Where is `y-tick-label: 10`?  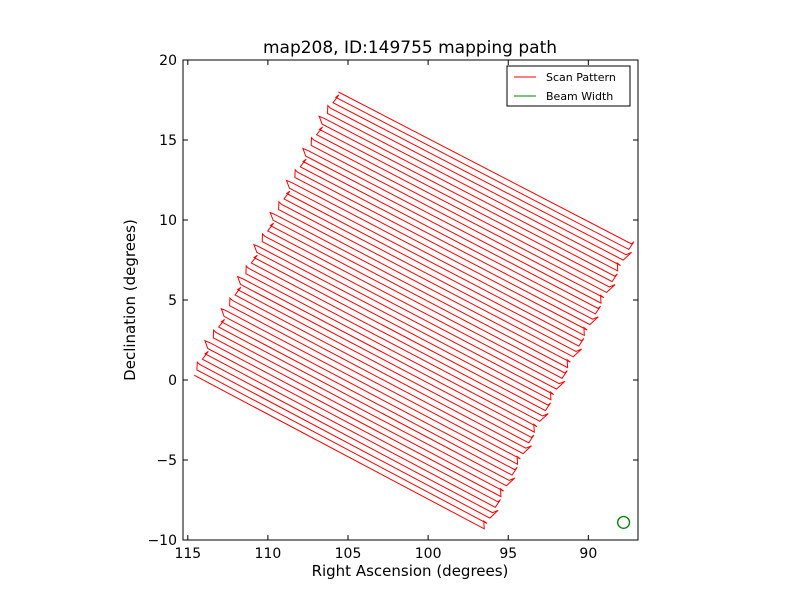
y-tick-label: 10 is located at coordinates (168, 221).